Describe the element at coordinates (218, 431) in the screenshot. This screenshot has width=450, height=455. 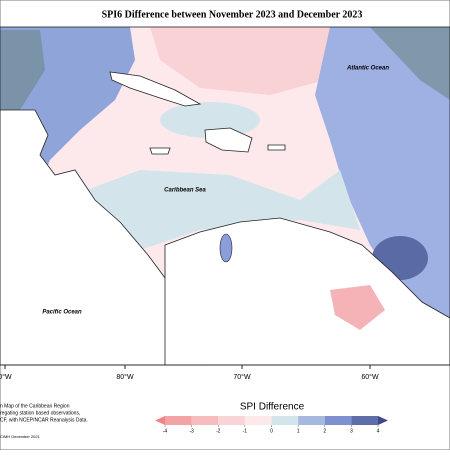
I see `colorbar-tick-label: -2` at that location.